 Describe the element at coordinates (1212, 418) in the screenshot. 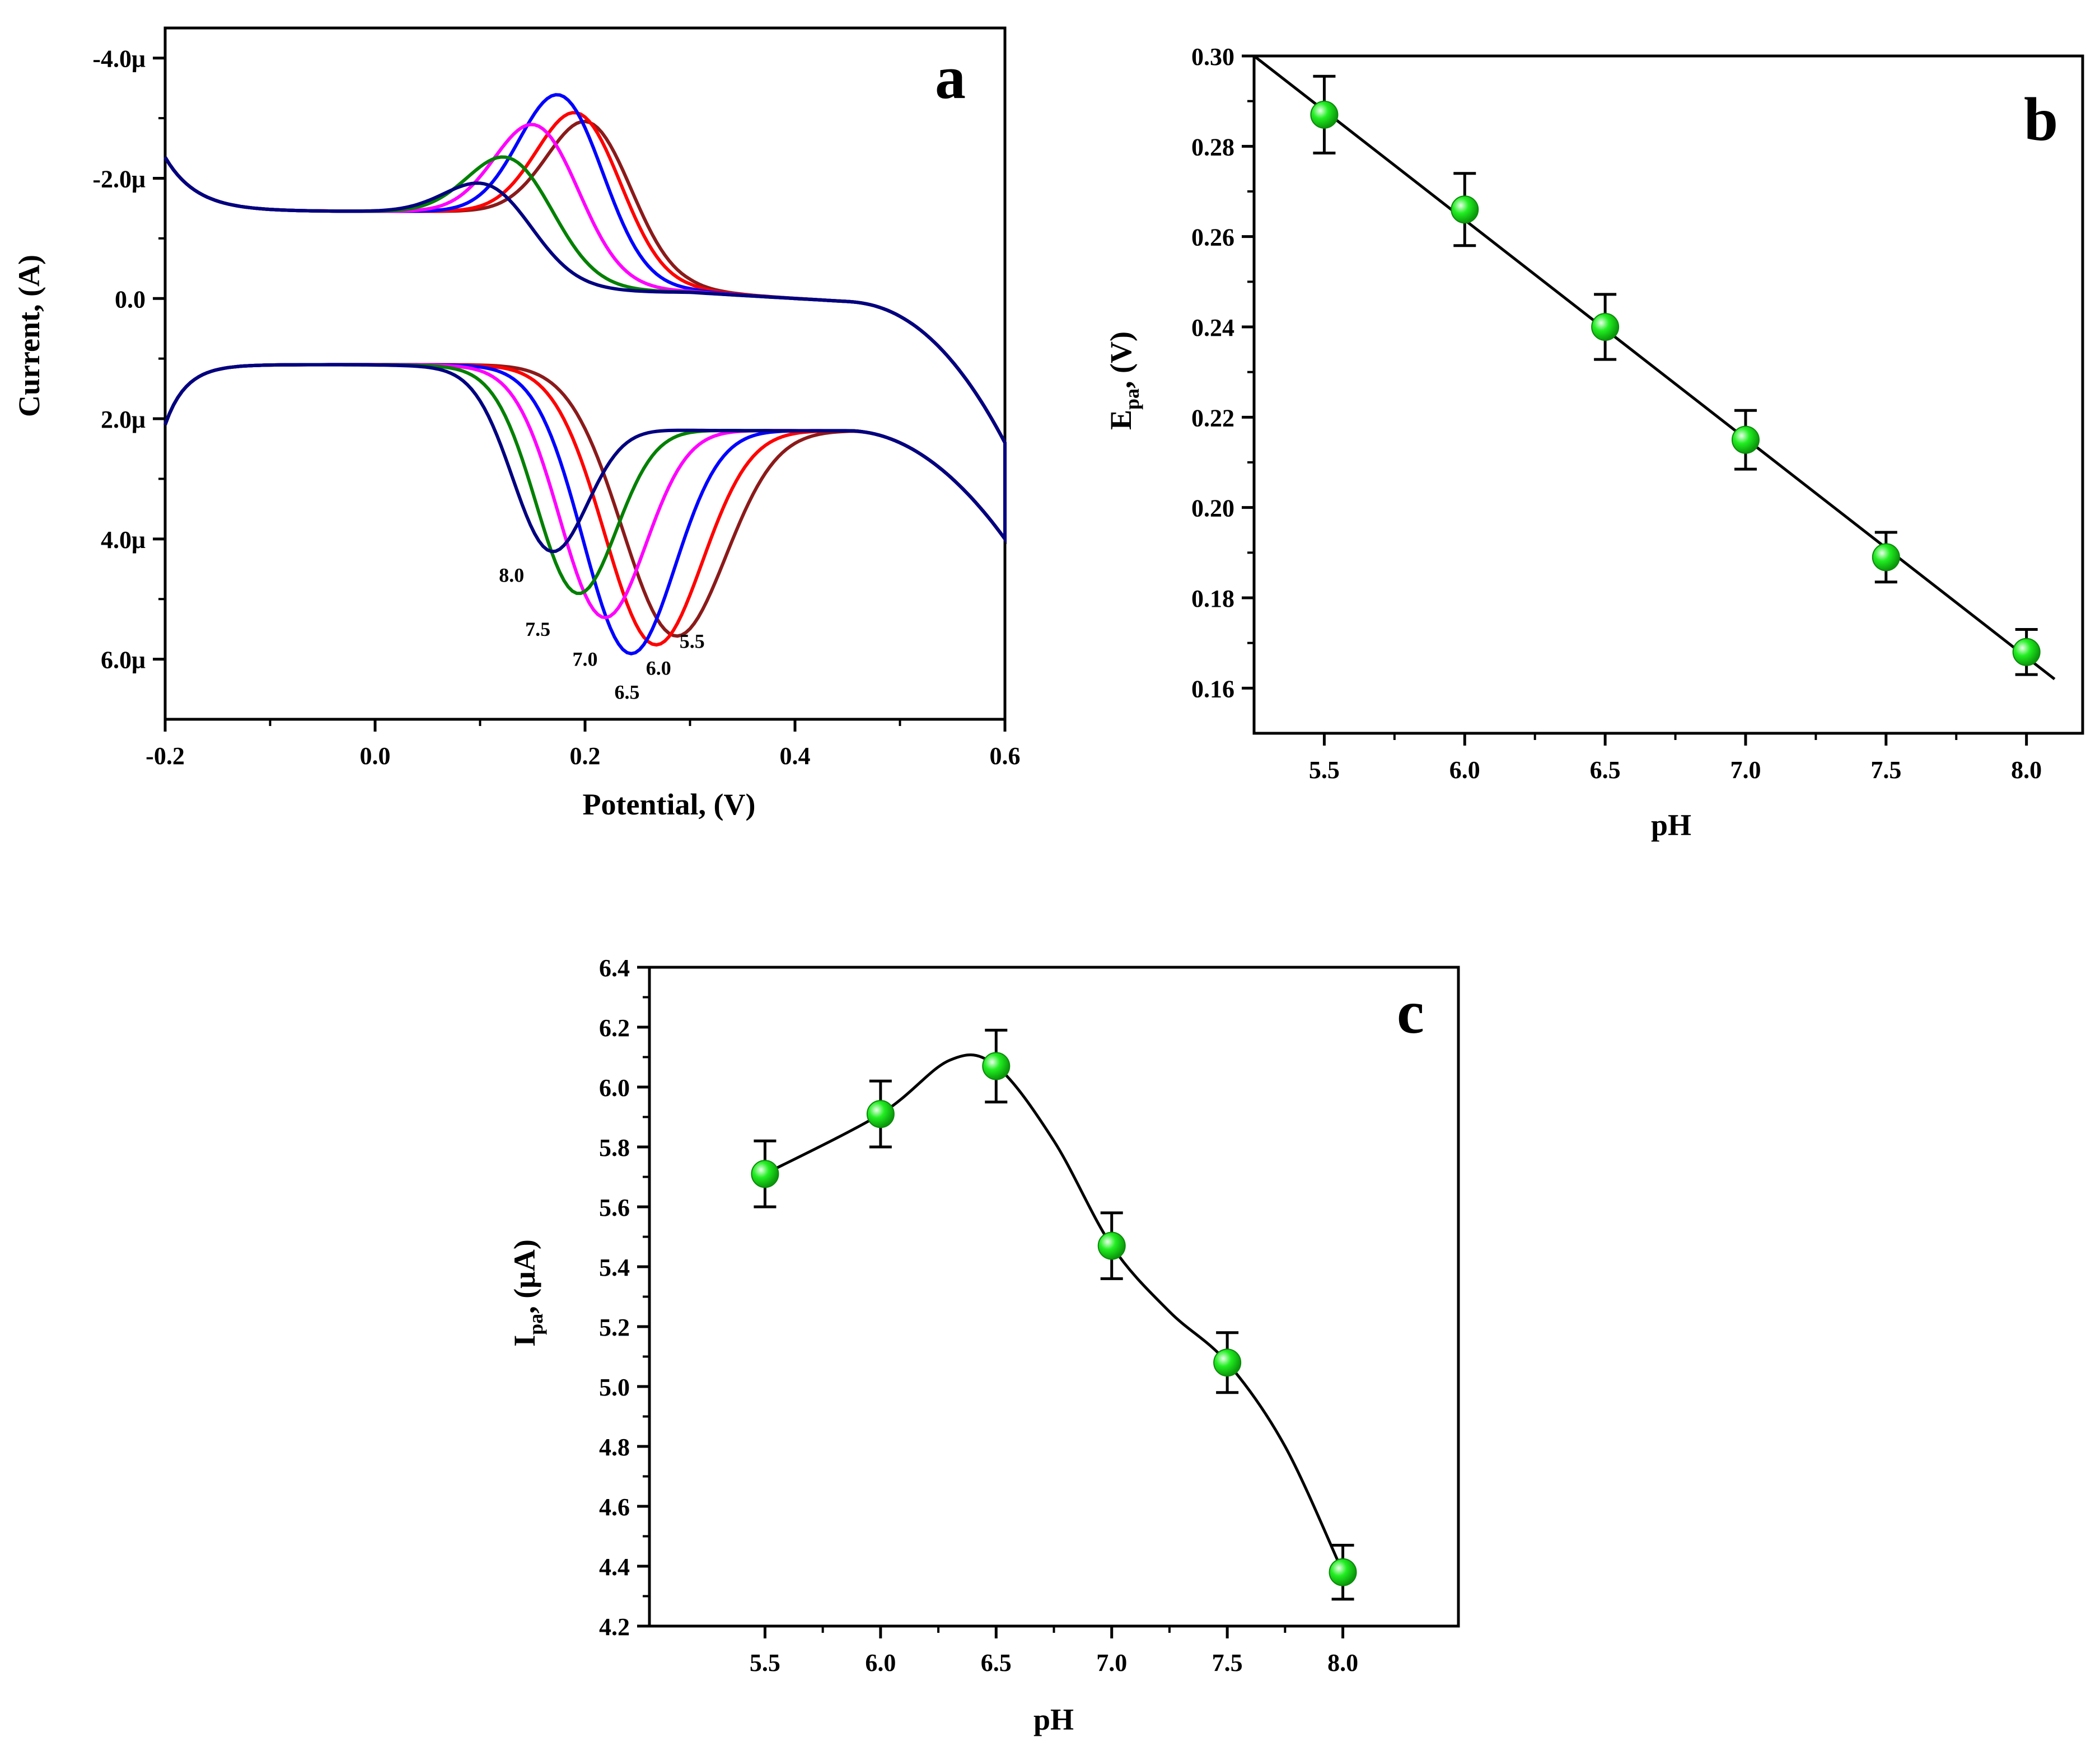

I see `y-tick-label: 0.22` at that location.